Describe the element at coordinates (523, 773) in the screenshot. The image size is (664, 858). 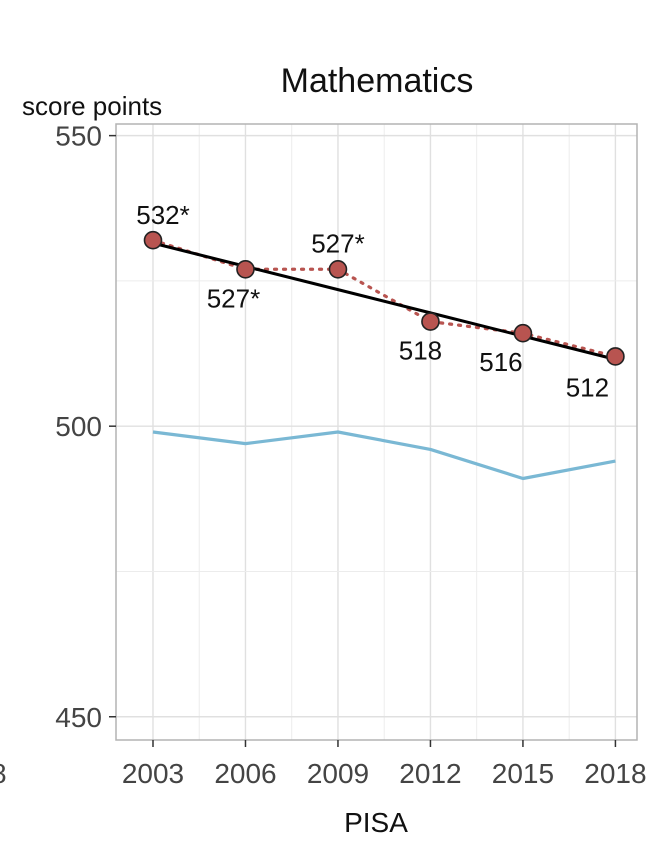
I see `x-tick-label: 2015` at that location.